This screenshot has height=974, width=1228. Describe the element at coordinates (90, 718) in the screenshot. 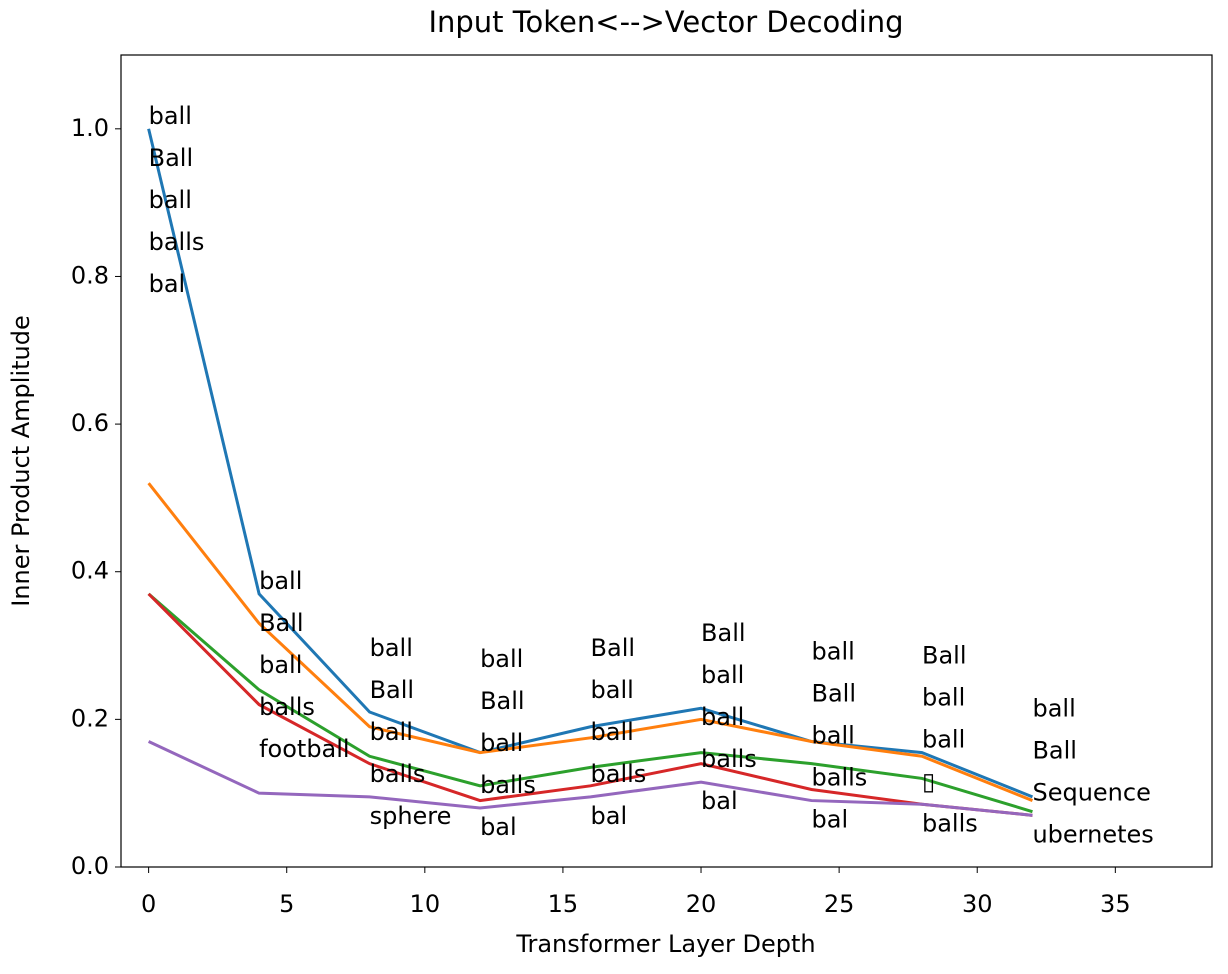

I see `y-tick-label: 0.2` at that location.